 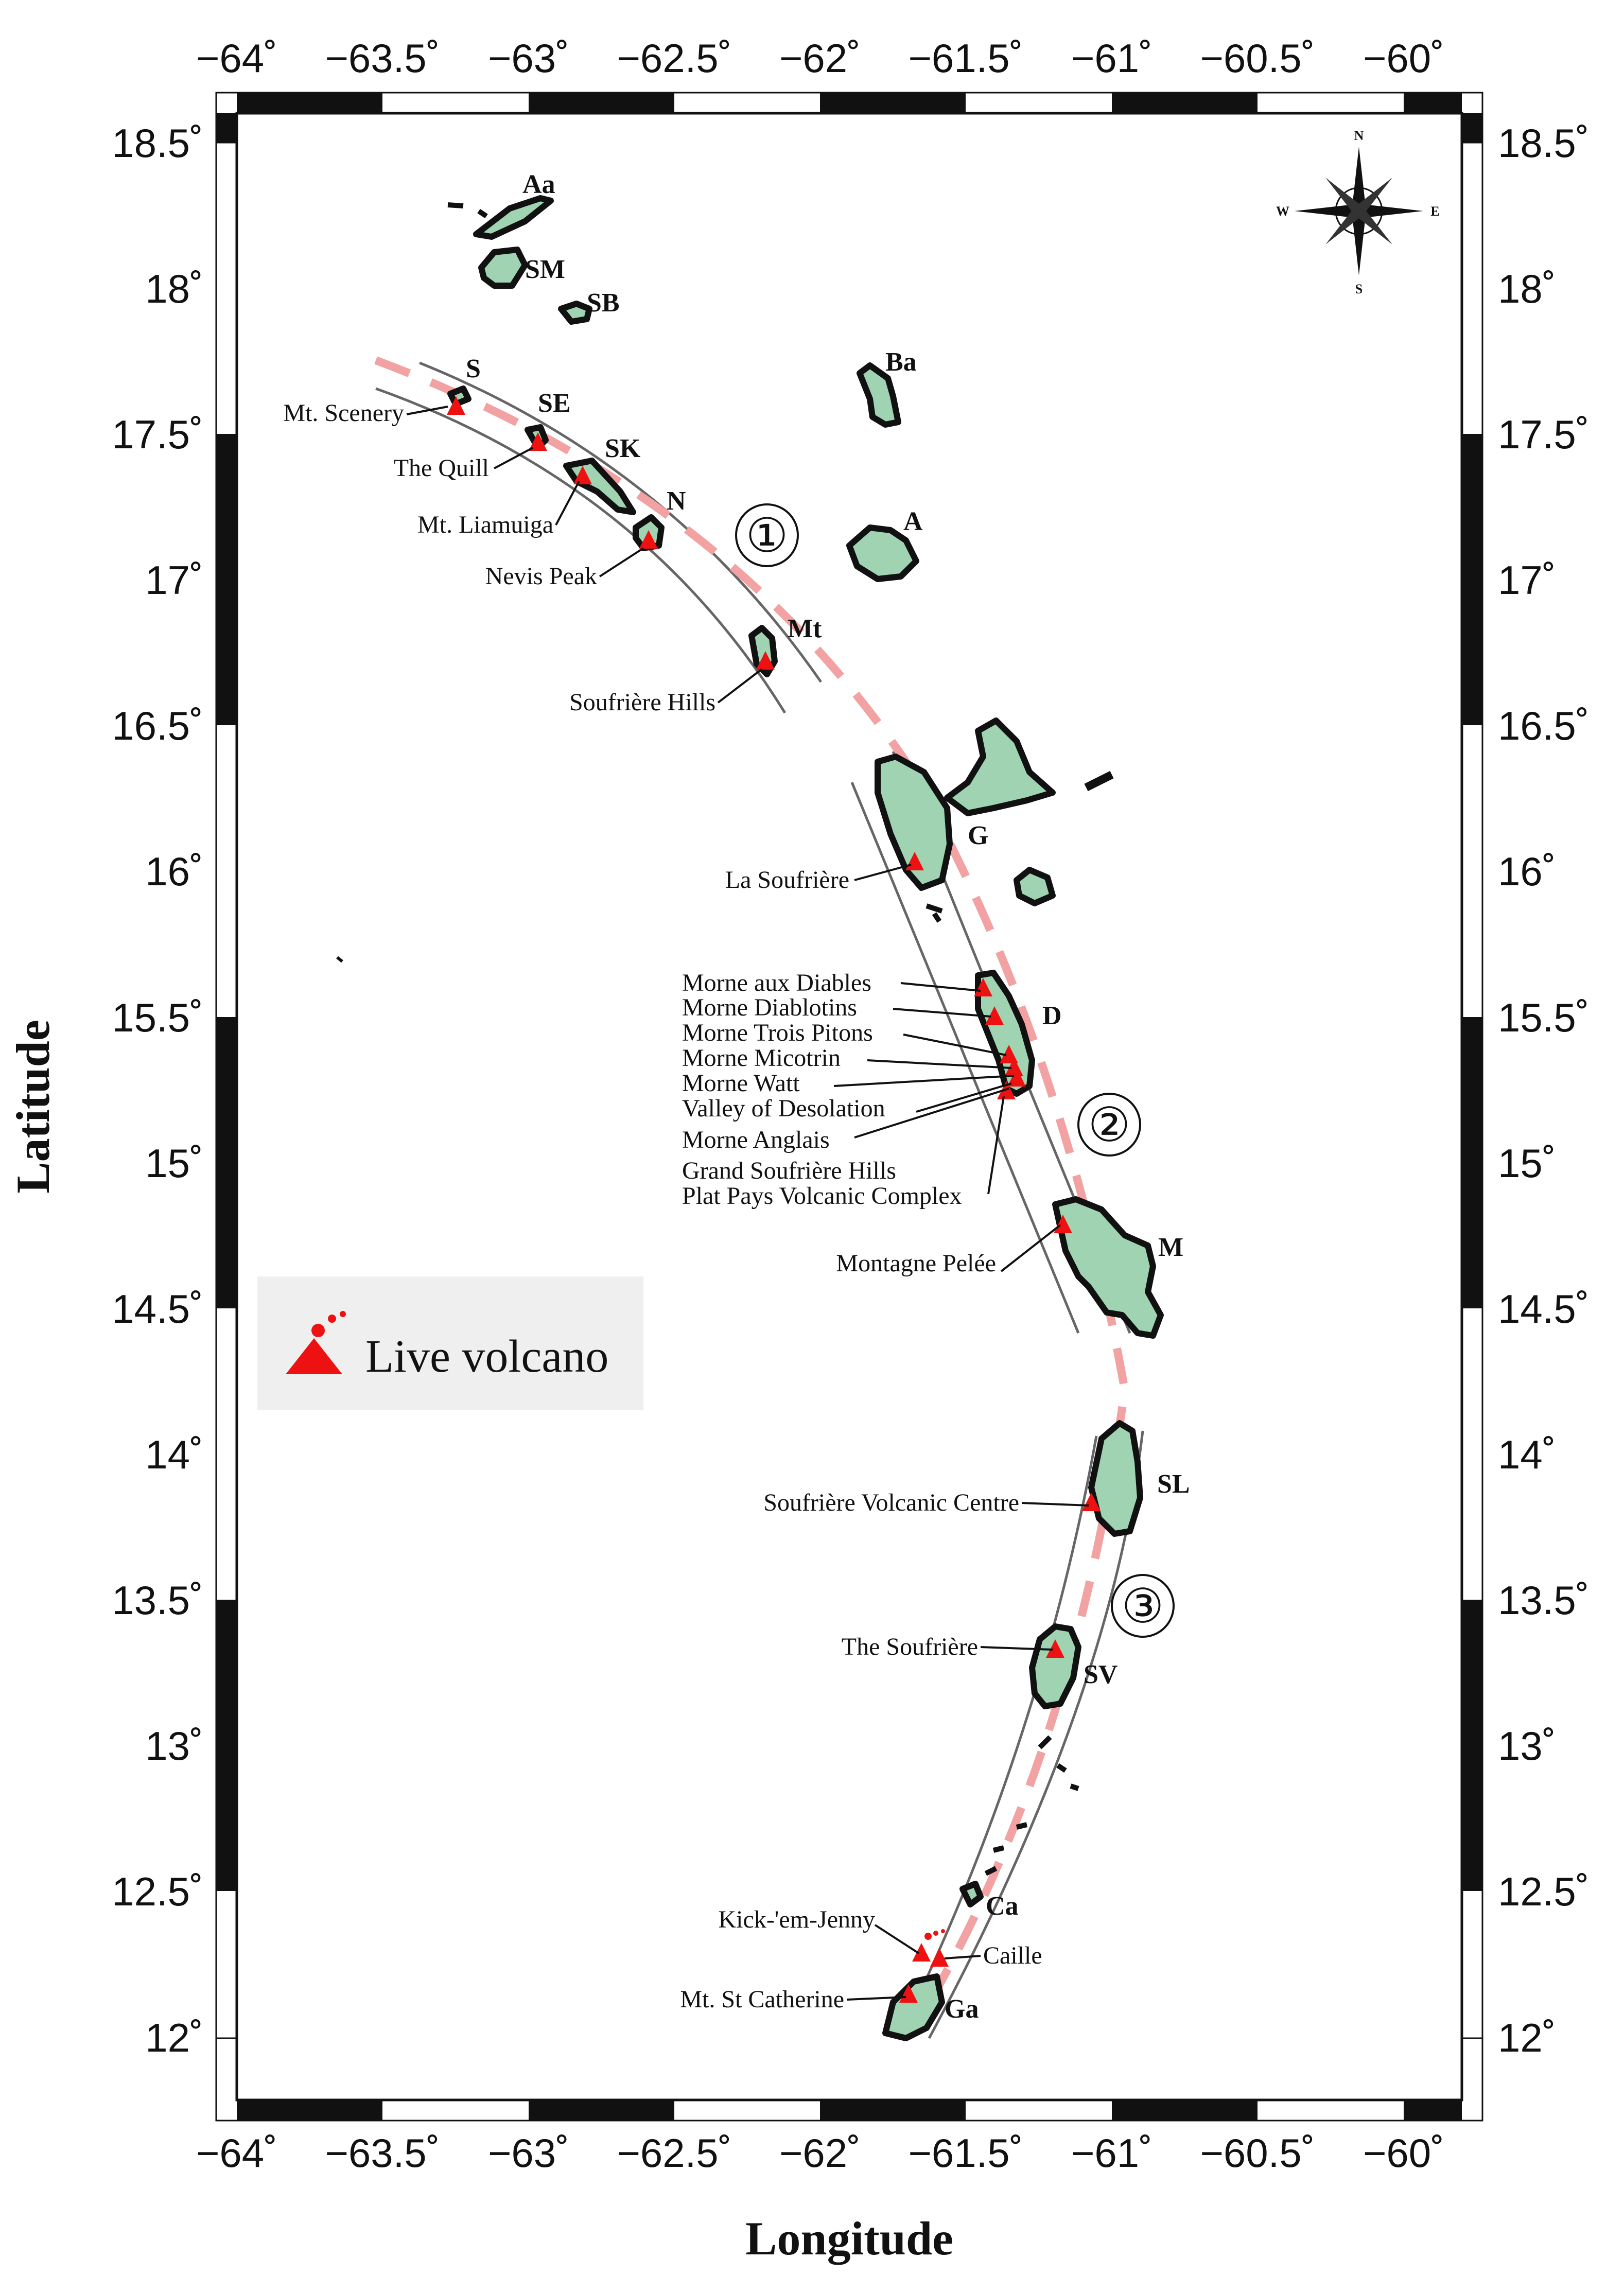 I want to click on lon-tick: −60.5˚, so click(x=1257, y=2153).